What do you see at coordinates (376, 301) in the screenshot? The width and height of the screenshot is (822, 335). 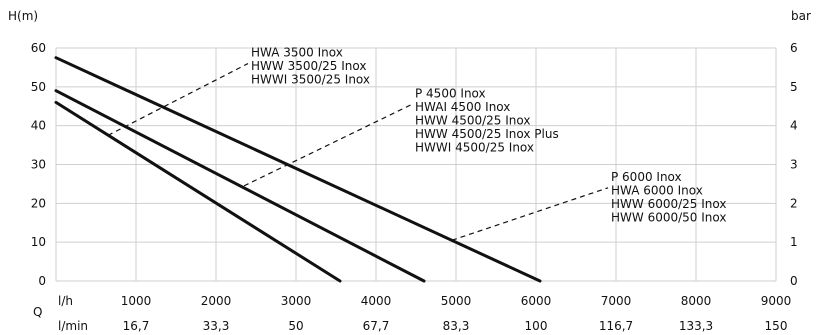 I see `x-tick-label-lh: 4000` at bounding box center [376, 301].